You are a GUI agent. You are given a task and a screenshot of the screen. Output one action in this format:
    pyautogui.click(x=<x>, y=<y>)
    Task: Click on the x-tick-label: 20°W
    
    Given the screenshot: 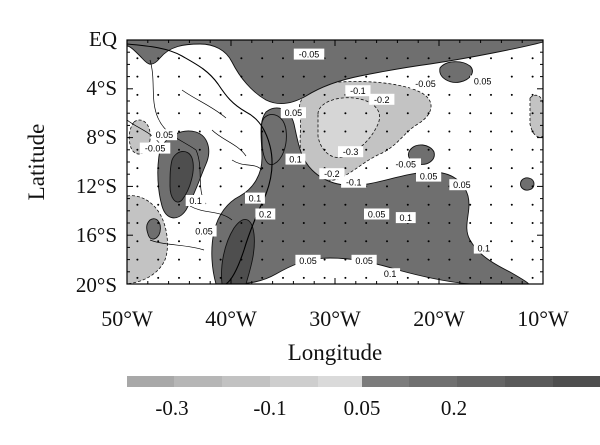 What is the action you would take?
    pyautogui.click(x=439, y=318)
    